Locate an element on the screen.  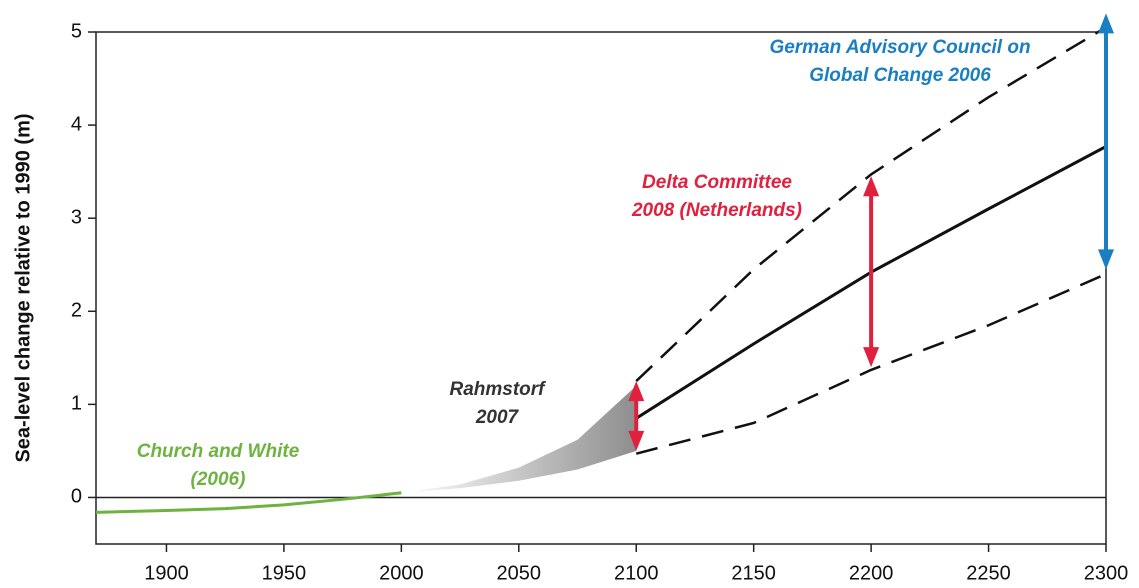
x-tick-label: 1900 is located at coordinates (166, 573).